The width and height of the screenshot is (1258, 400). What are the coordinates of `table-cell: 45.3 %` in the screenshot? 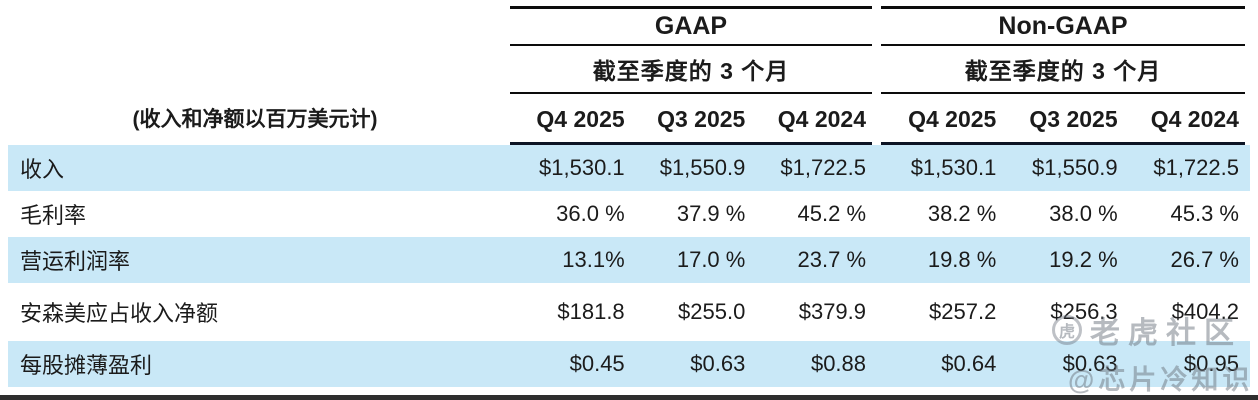 It's located at (1204, 213).